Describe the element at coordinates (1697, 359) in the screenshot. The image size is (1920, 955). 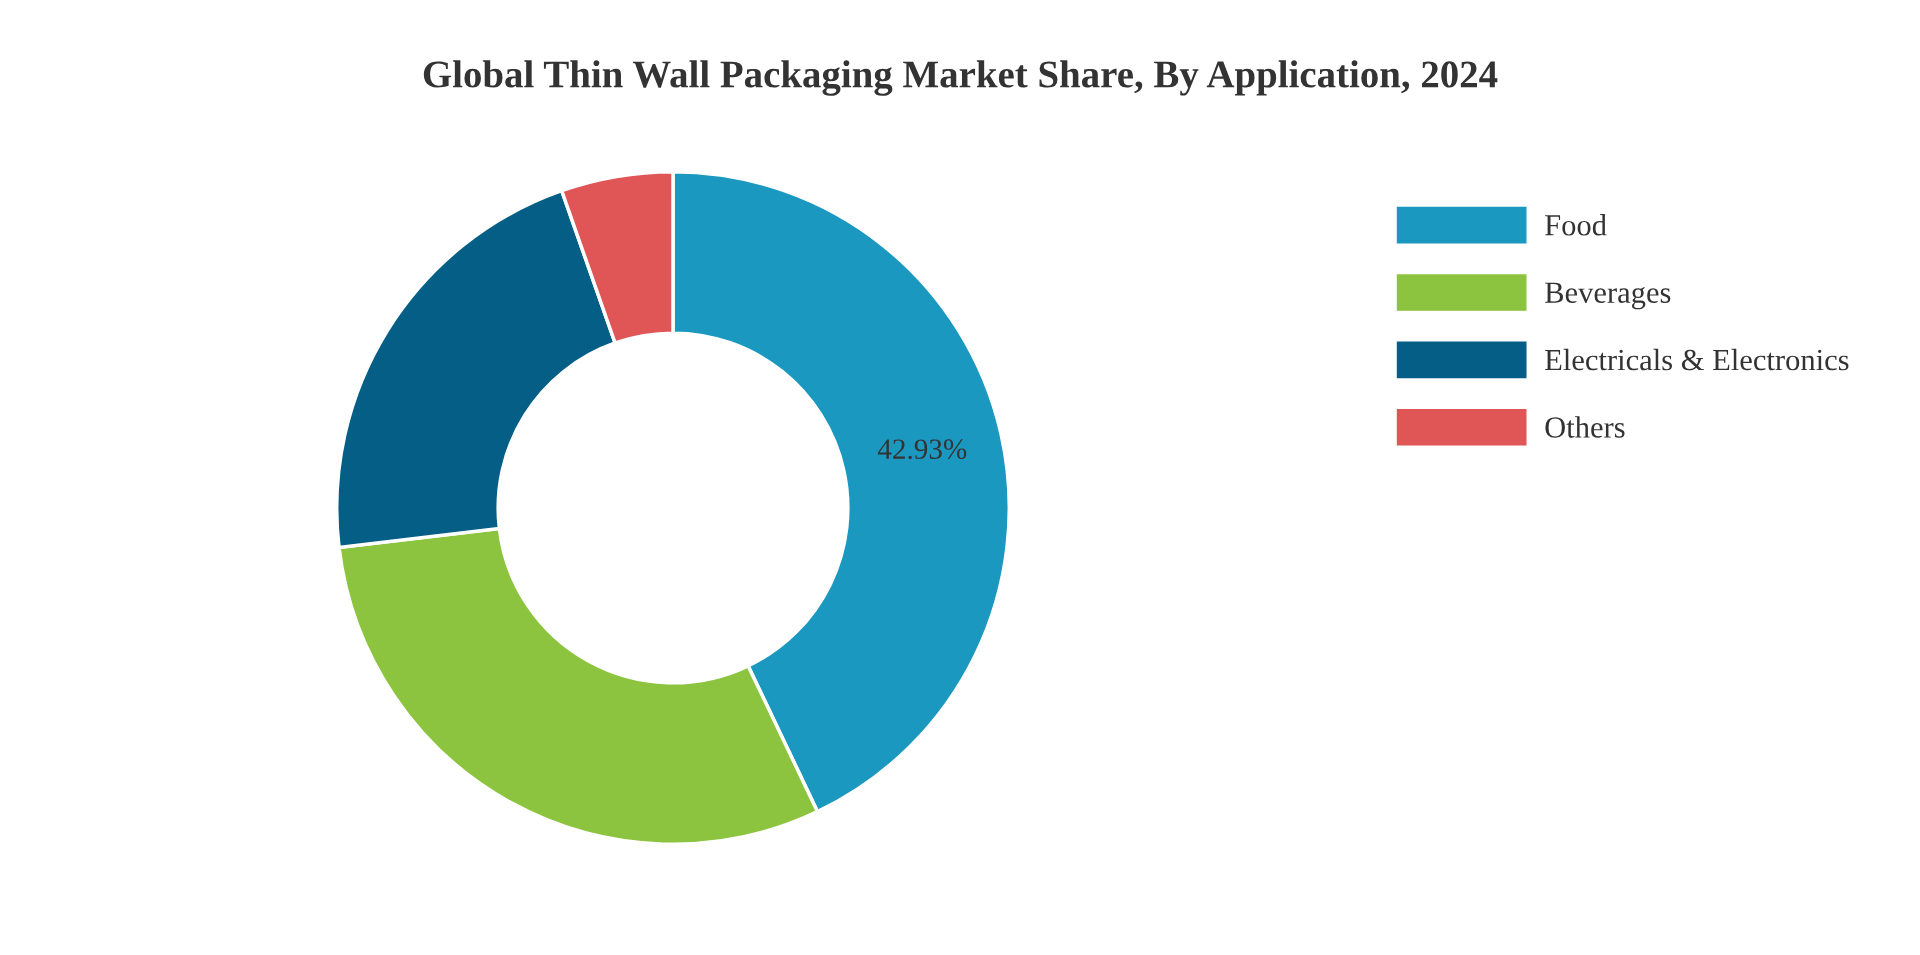
I see `legend-label: Electricals & Electronics` at that location.